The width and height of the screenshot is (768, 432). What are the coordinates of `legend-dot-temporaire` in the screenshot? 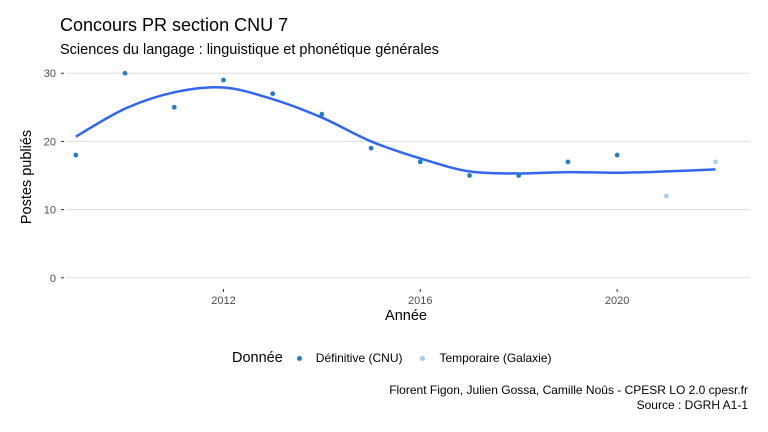 It's located at (423, 358).